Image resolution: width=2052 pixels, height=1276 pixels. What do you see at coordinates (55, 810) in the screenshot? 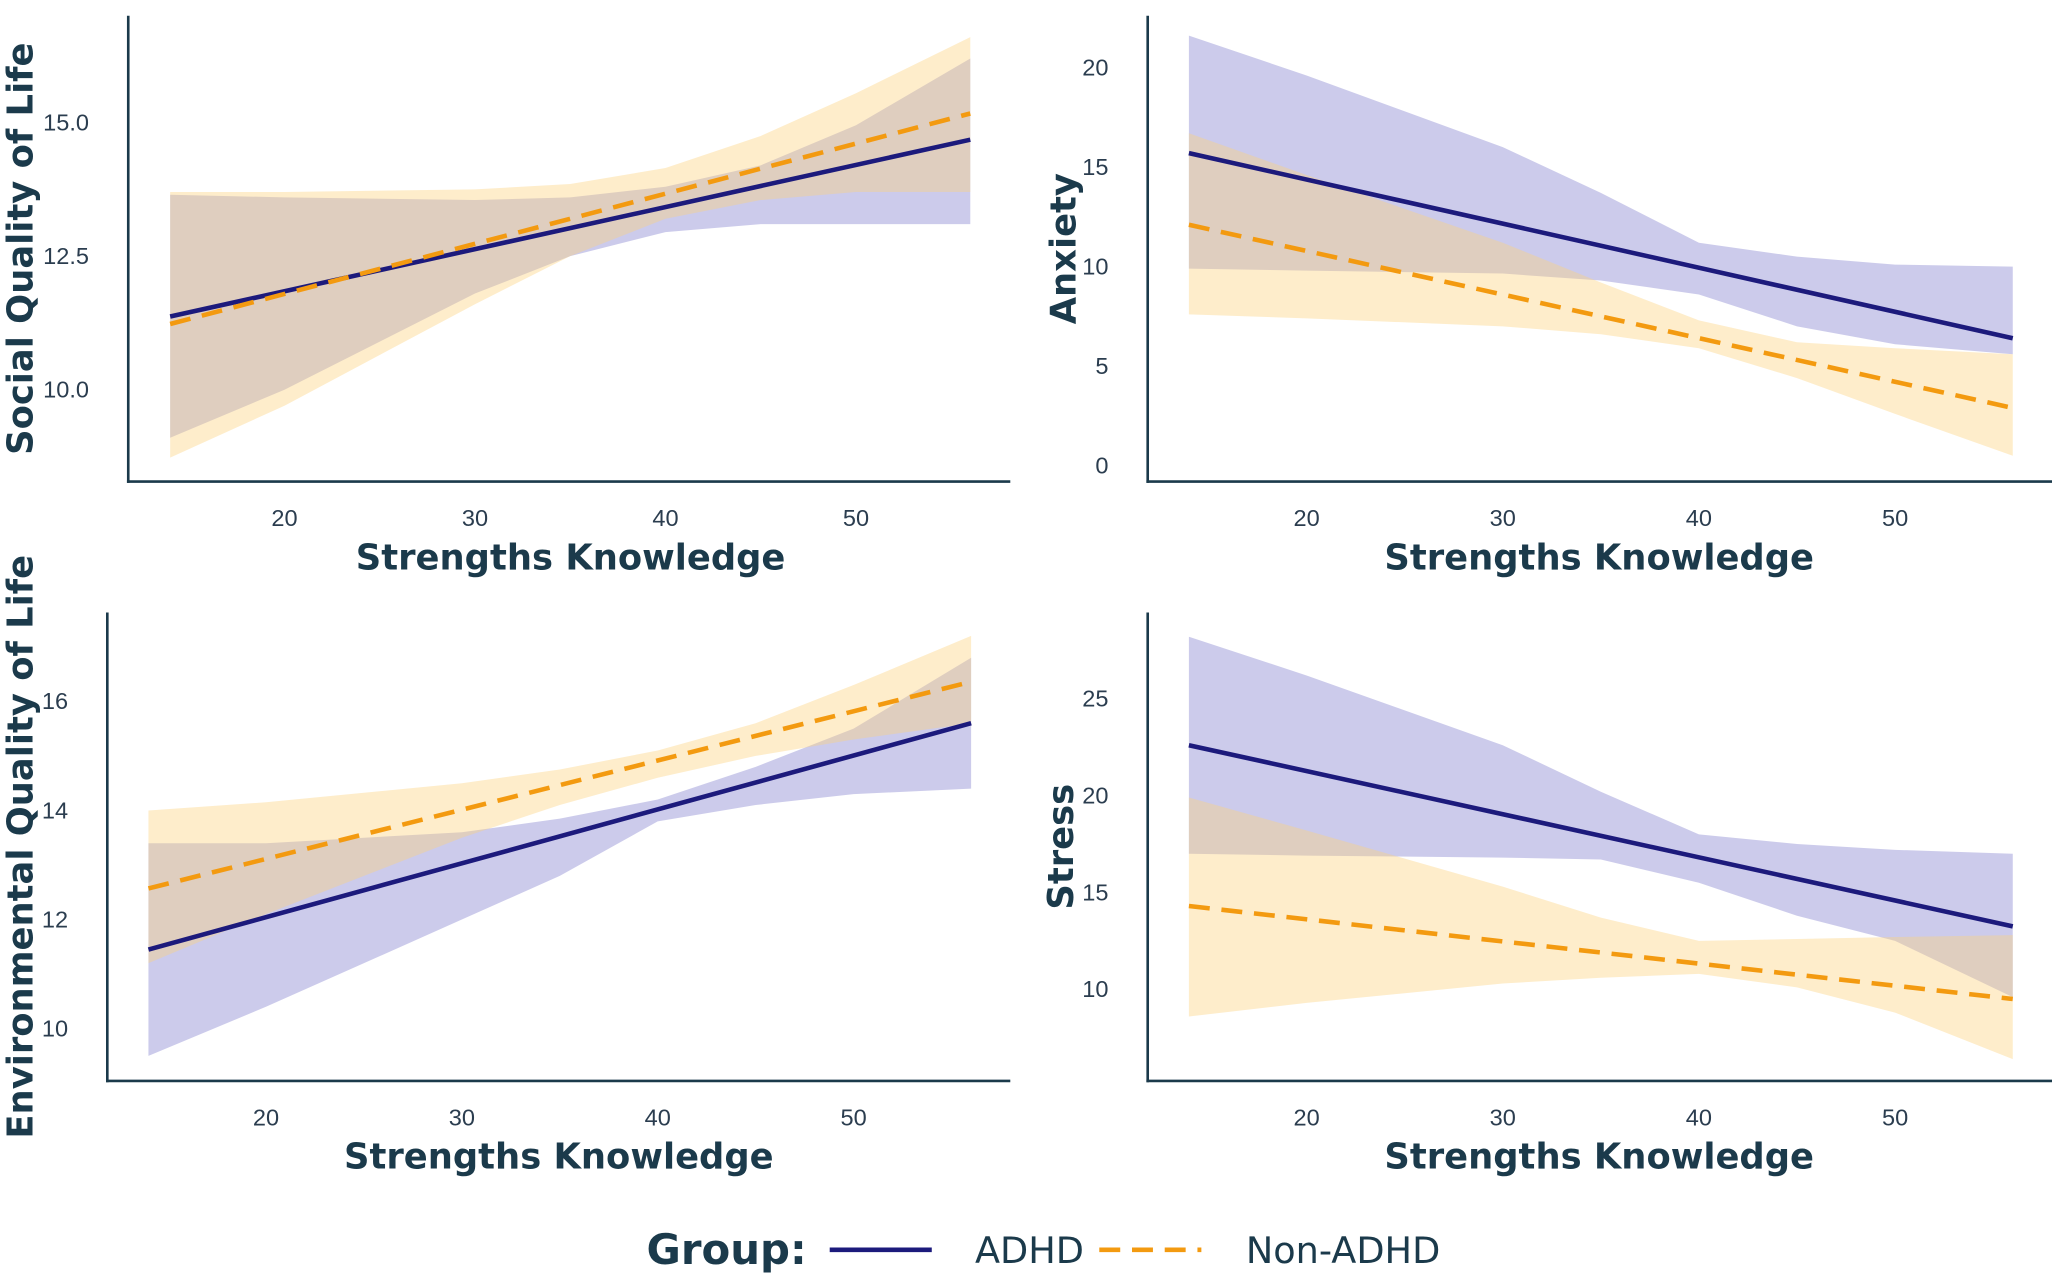
I see `y-tick-label: 14` at bounding box center [55, 810].